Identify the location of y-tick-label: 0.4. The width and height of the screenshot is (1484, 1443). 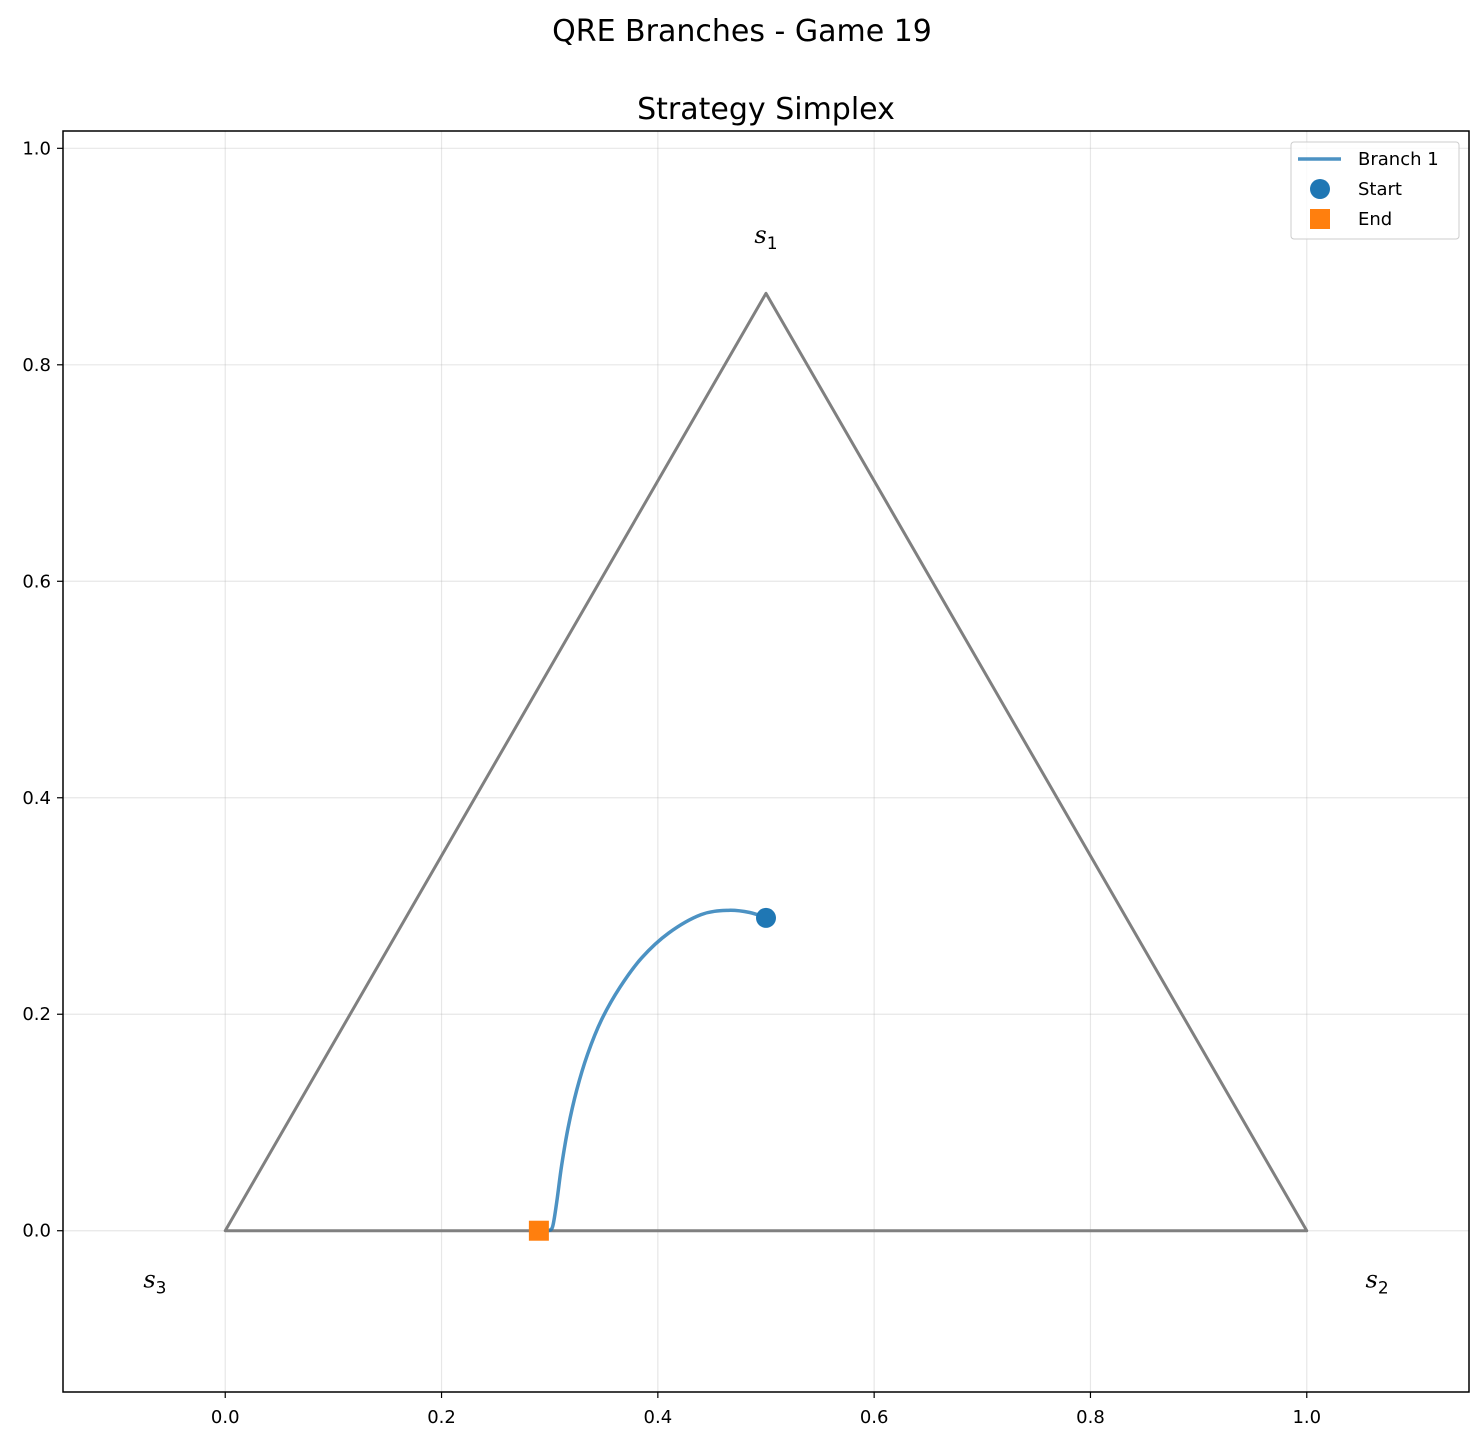
(36, 798).